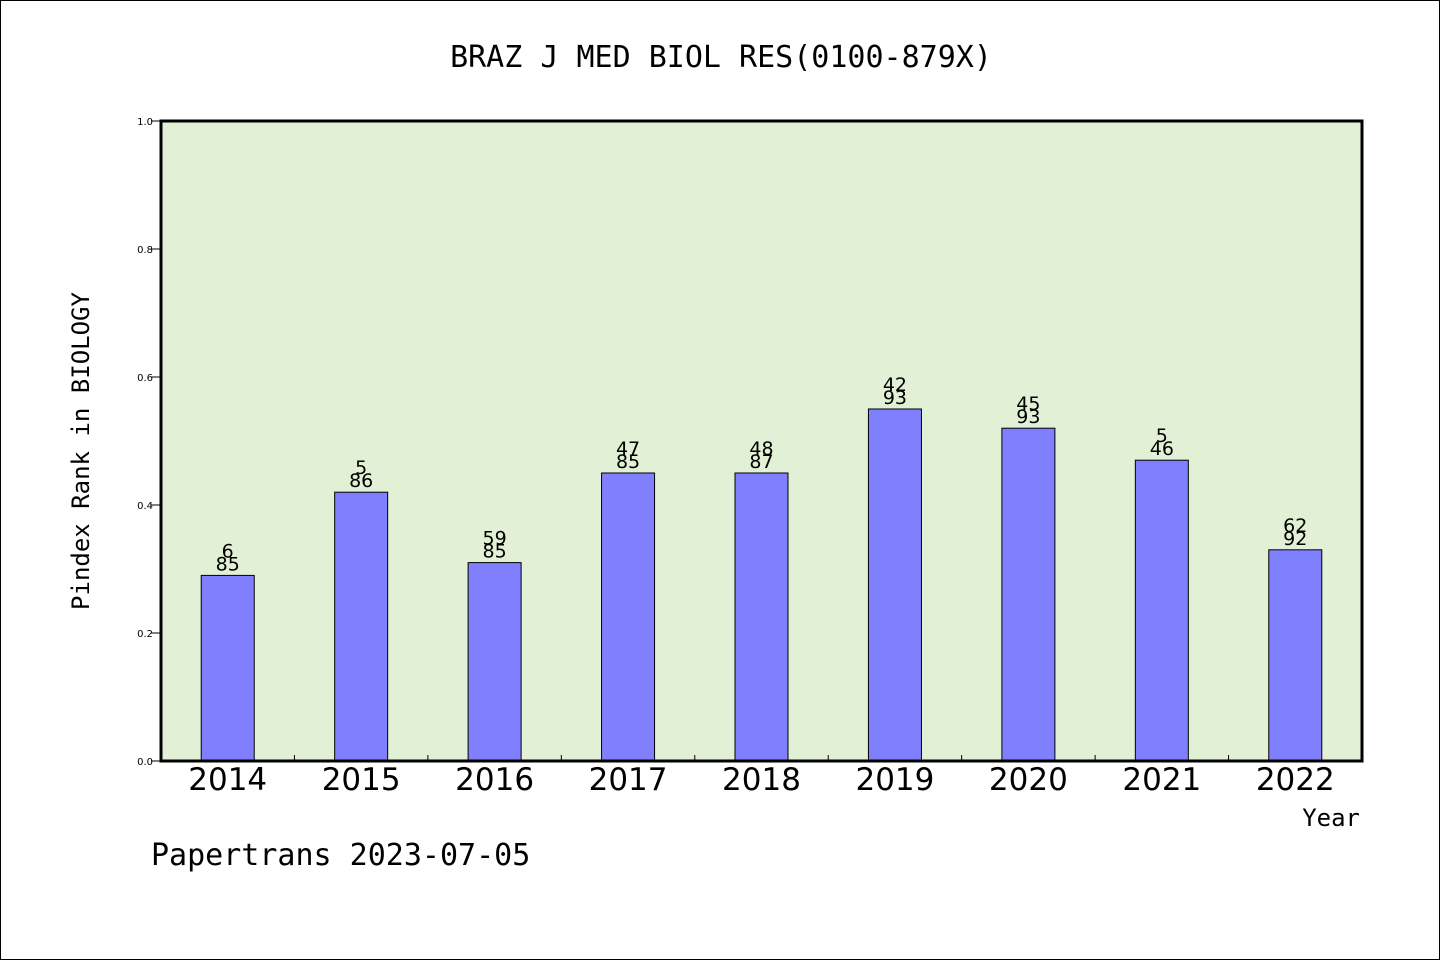 This screenshot has width=1440, height=960. Describe the element at coordinates (1161, 610) in the screenshot. I see `bar-2021` at that location.